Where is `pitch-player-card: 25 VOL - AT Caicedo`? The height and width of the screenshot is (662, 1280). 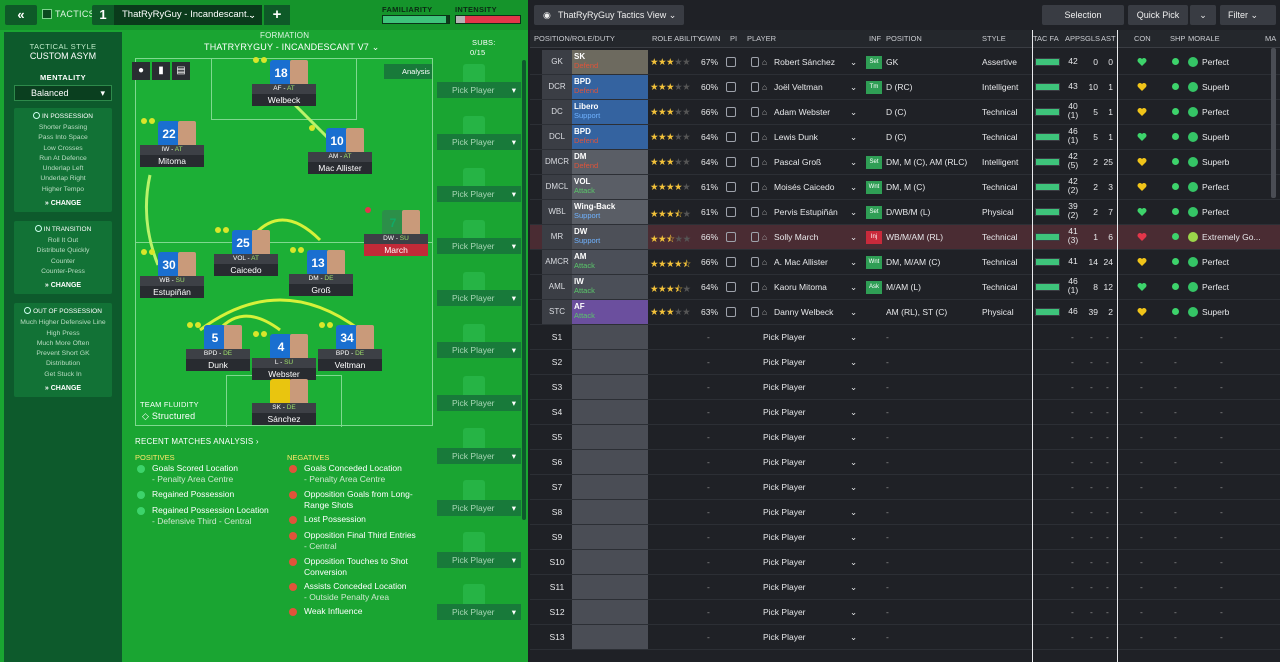
pitch-player-card: 25 VOL - AT Caicedo is located at coordinates (247, 255).